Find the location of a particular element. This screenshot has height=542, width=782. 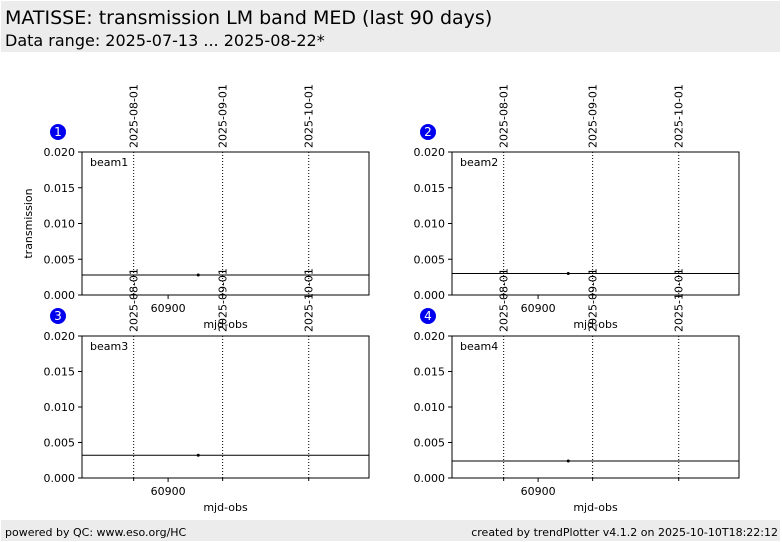

panel1-x-axis-label: mjd-obs is located at coordinates (225, 324).